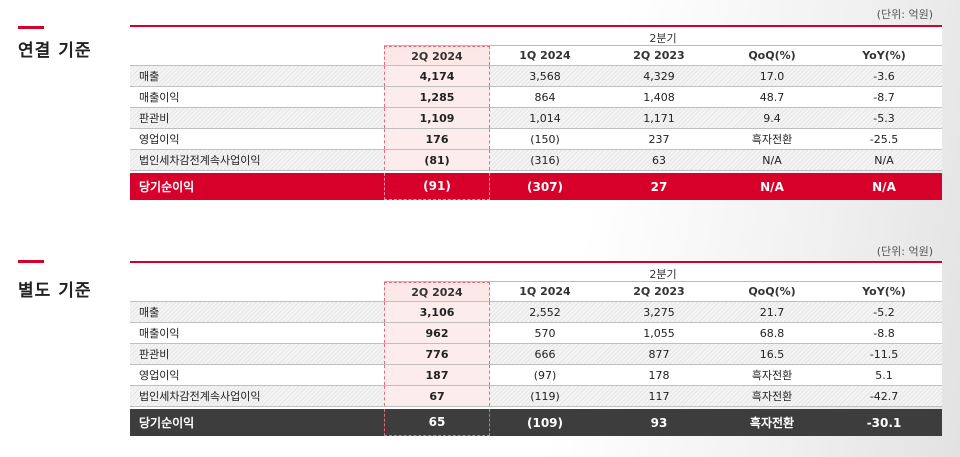 The width and height of the screenshot is (960, 457). I want to click on table-row: 매출 3,106 2,552 3,275 21.7 -5.2, so click(536, 312).